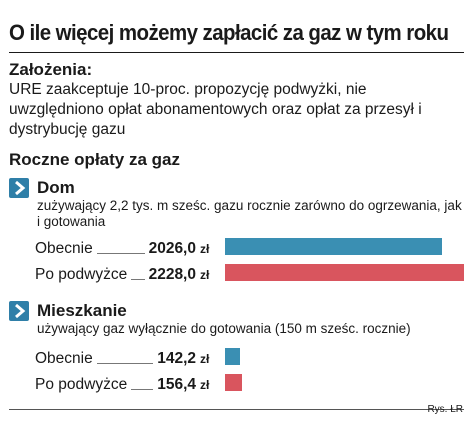 This screenshot has width=475, height=427. Describe the element at coordinates (176, 384) in the screenshot. I see `data-label: 156,4` at that location.